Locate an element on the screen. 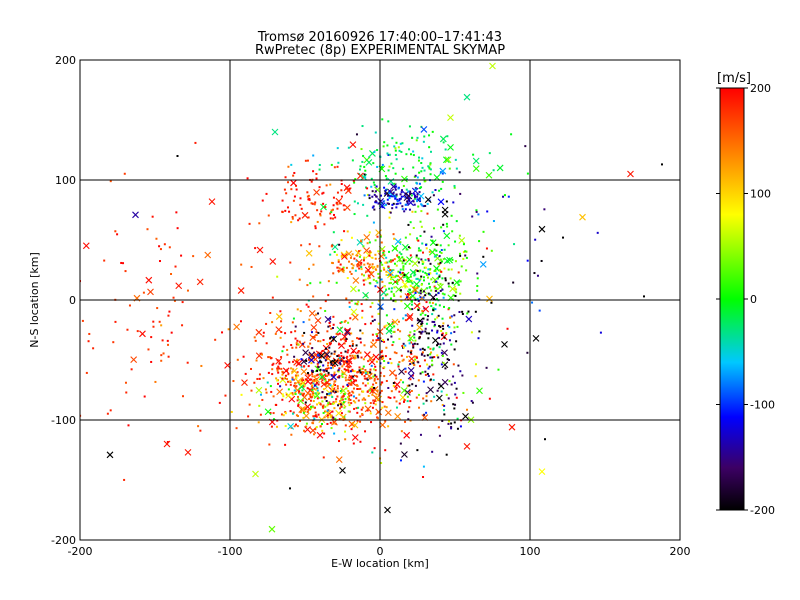 The height and width of the screenshot is (600, 800). colorbar-tick-label: 200 is located at coordinates (760, 88).